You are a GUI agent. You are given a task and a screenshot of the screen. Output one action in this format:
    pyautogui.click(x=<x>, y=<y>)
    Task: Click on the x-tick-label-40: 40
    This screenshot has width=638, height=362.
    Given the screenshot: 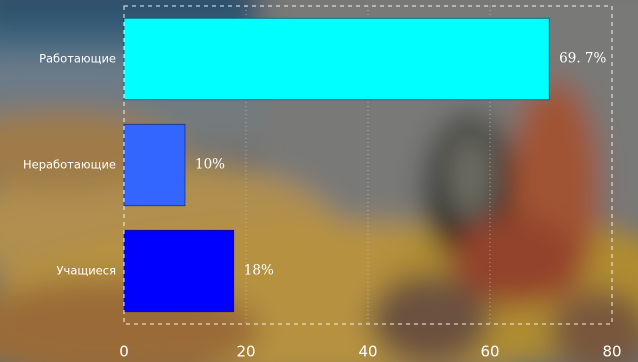 What is the action you would take?
    pyautogui.click(x=367, y=352)
    